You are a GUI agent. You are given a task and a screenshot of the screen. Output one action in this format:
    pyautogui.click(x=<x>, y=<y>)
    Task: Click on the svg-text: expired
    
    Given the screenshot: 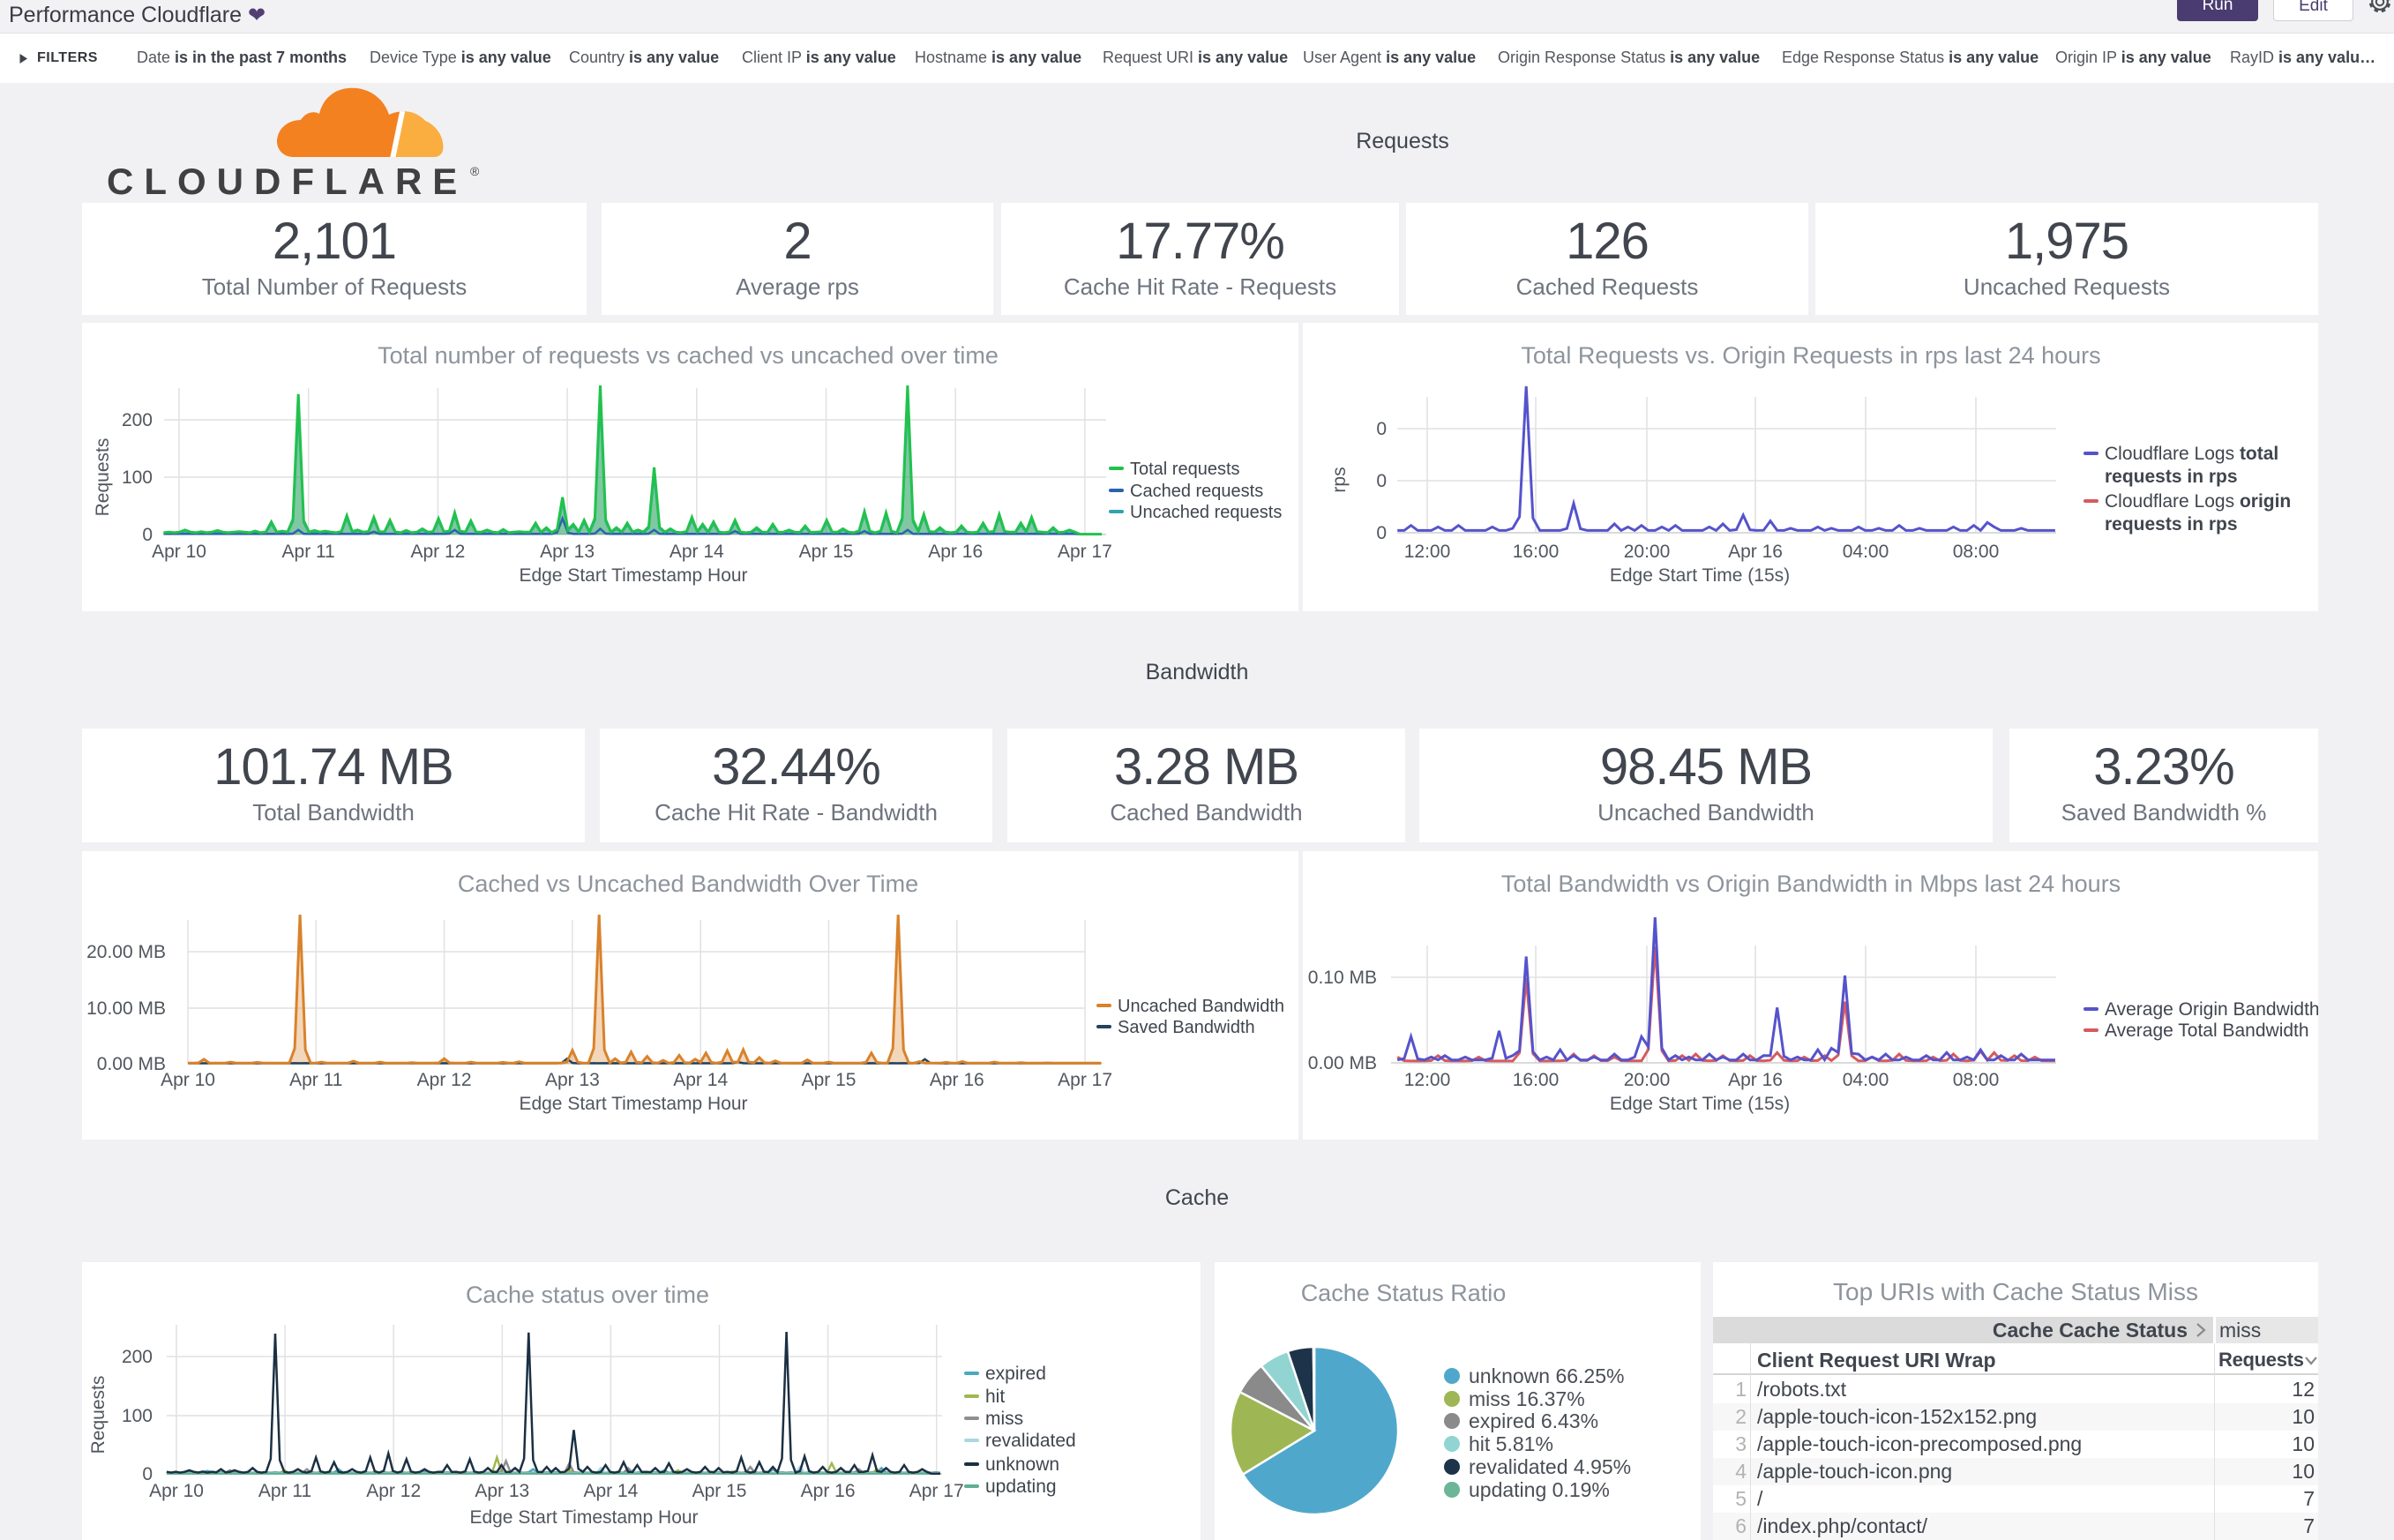 What is the action you would take?
    pyautogui.click(x=1015, y=1374)
    